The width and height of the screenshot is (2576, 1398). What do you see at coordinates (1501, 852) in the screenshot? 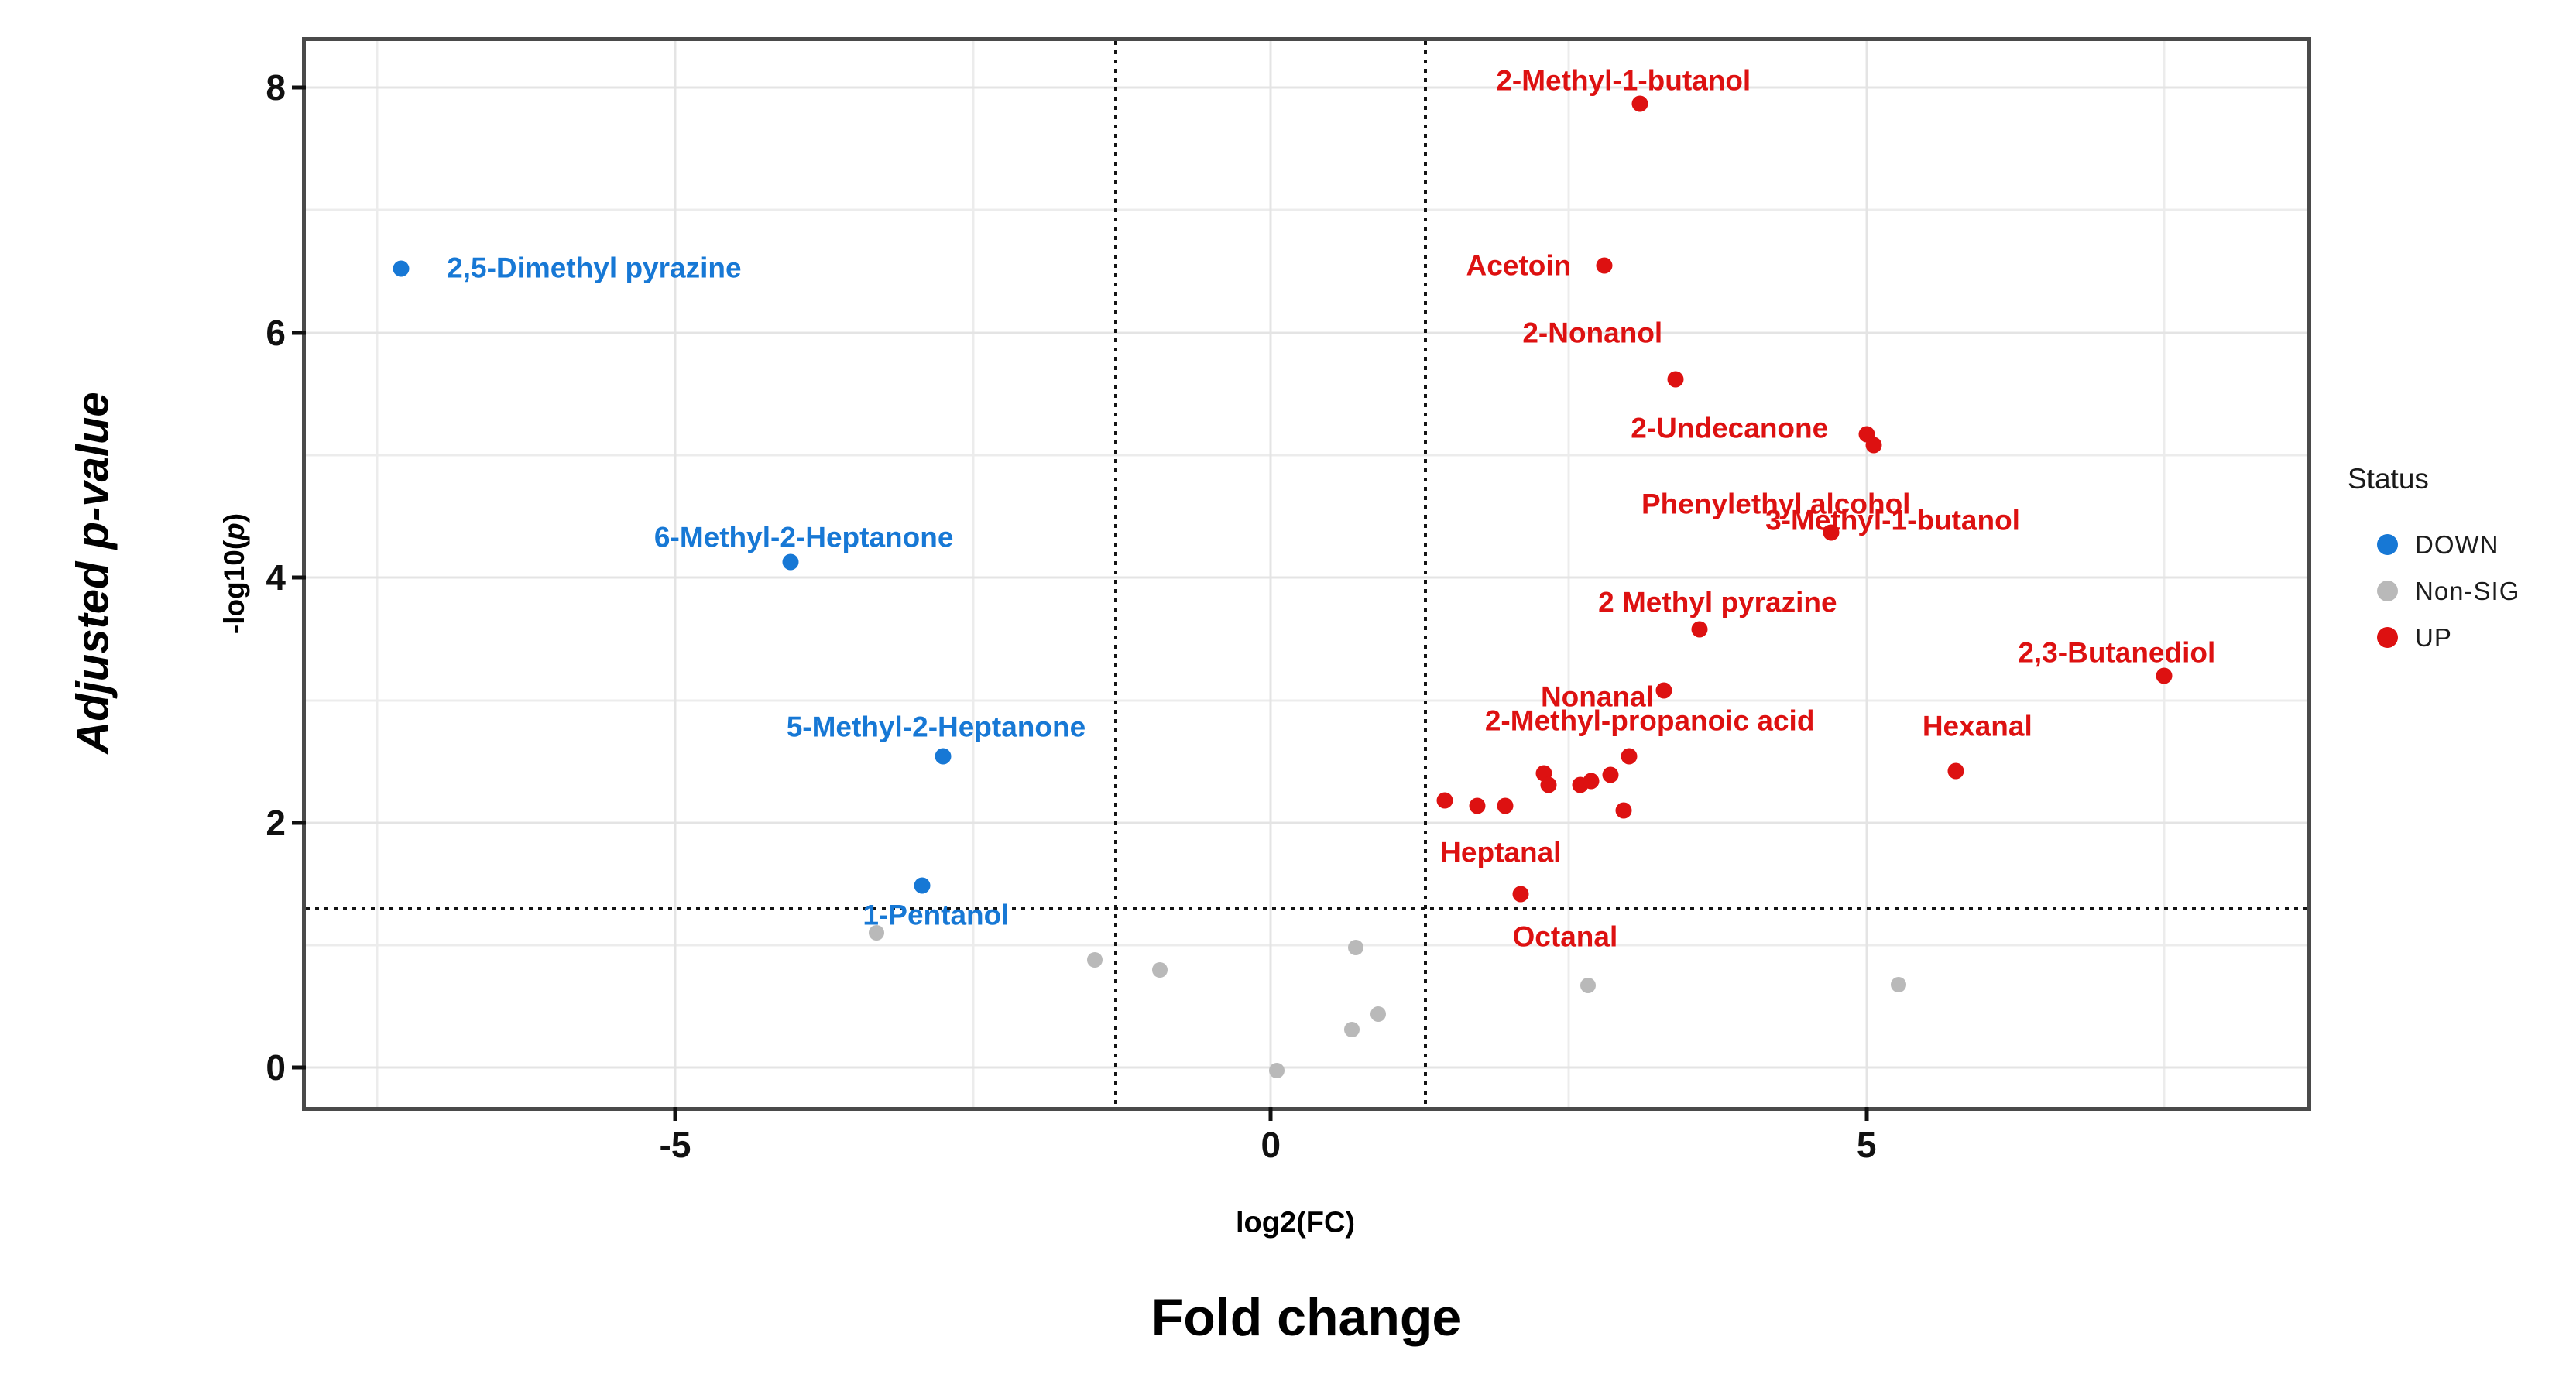
I see `compound-label: Heptanal` at bounding box center [1501, 852].